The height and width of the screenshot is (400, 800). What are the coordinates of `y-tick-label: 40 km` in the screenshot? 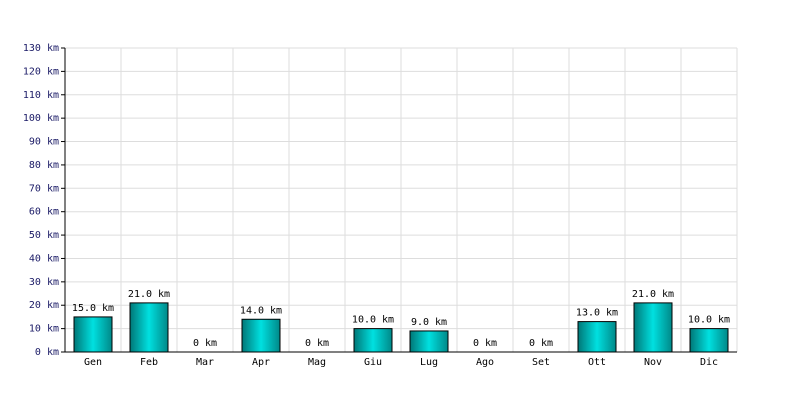 It's located at (44, 258).